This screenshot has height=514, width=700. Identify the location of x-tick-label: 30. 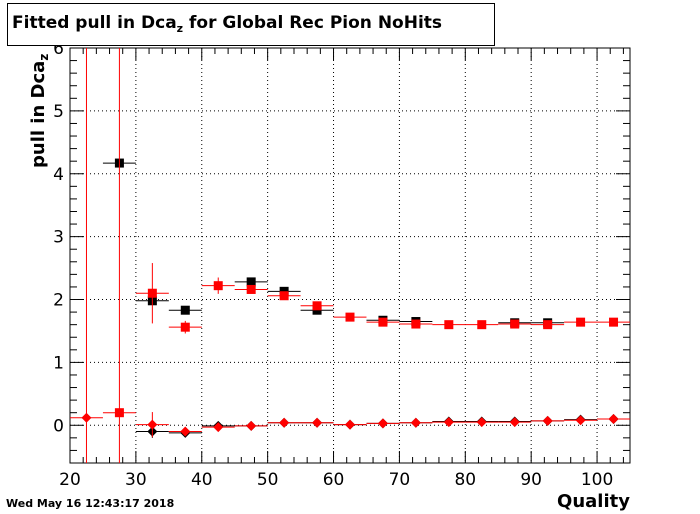
(136, 480).